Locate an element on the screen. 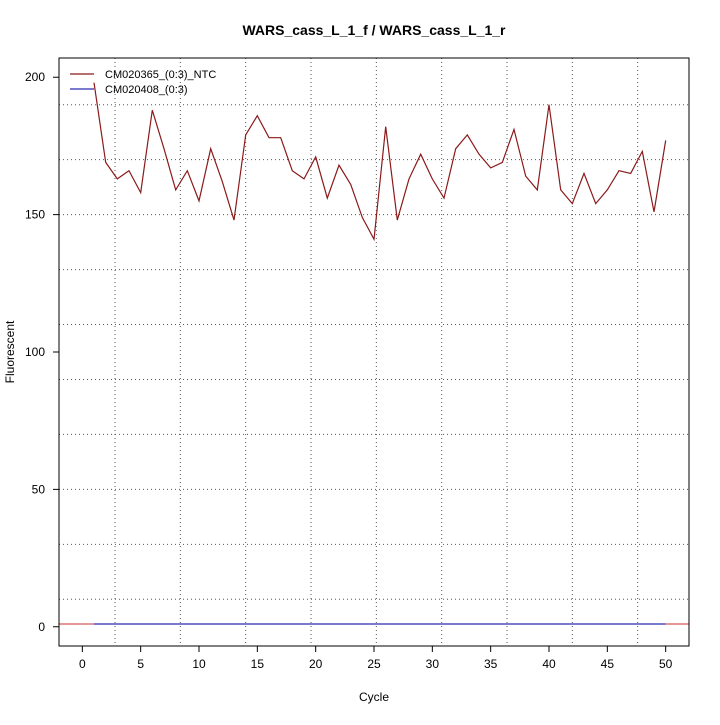 This screenshot has height=725, width=720. x-tick-label: 10 is located at coordinates (199, 664).